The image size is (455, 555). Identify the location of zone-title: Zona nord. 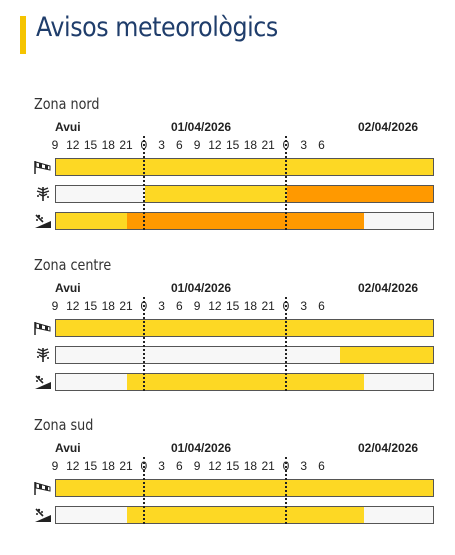
(67, 104).